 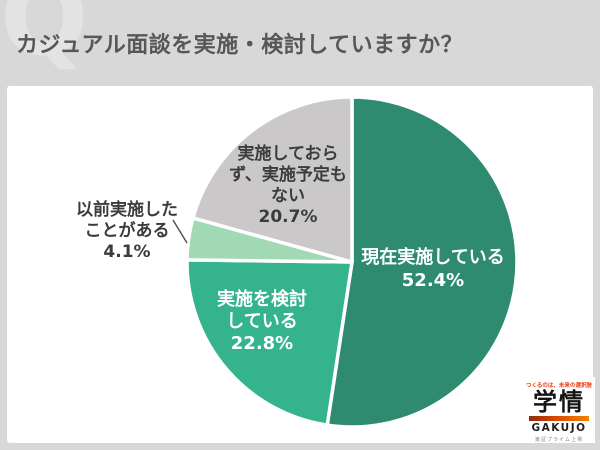 I want to click on logo-name-japanese: 学情, so click(x=559, y=401).